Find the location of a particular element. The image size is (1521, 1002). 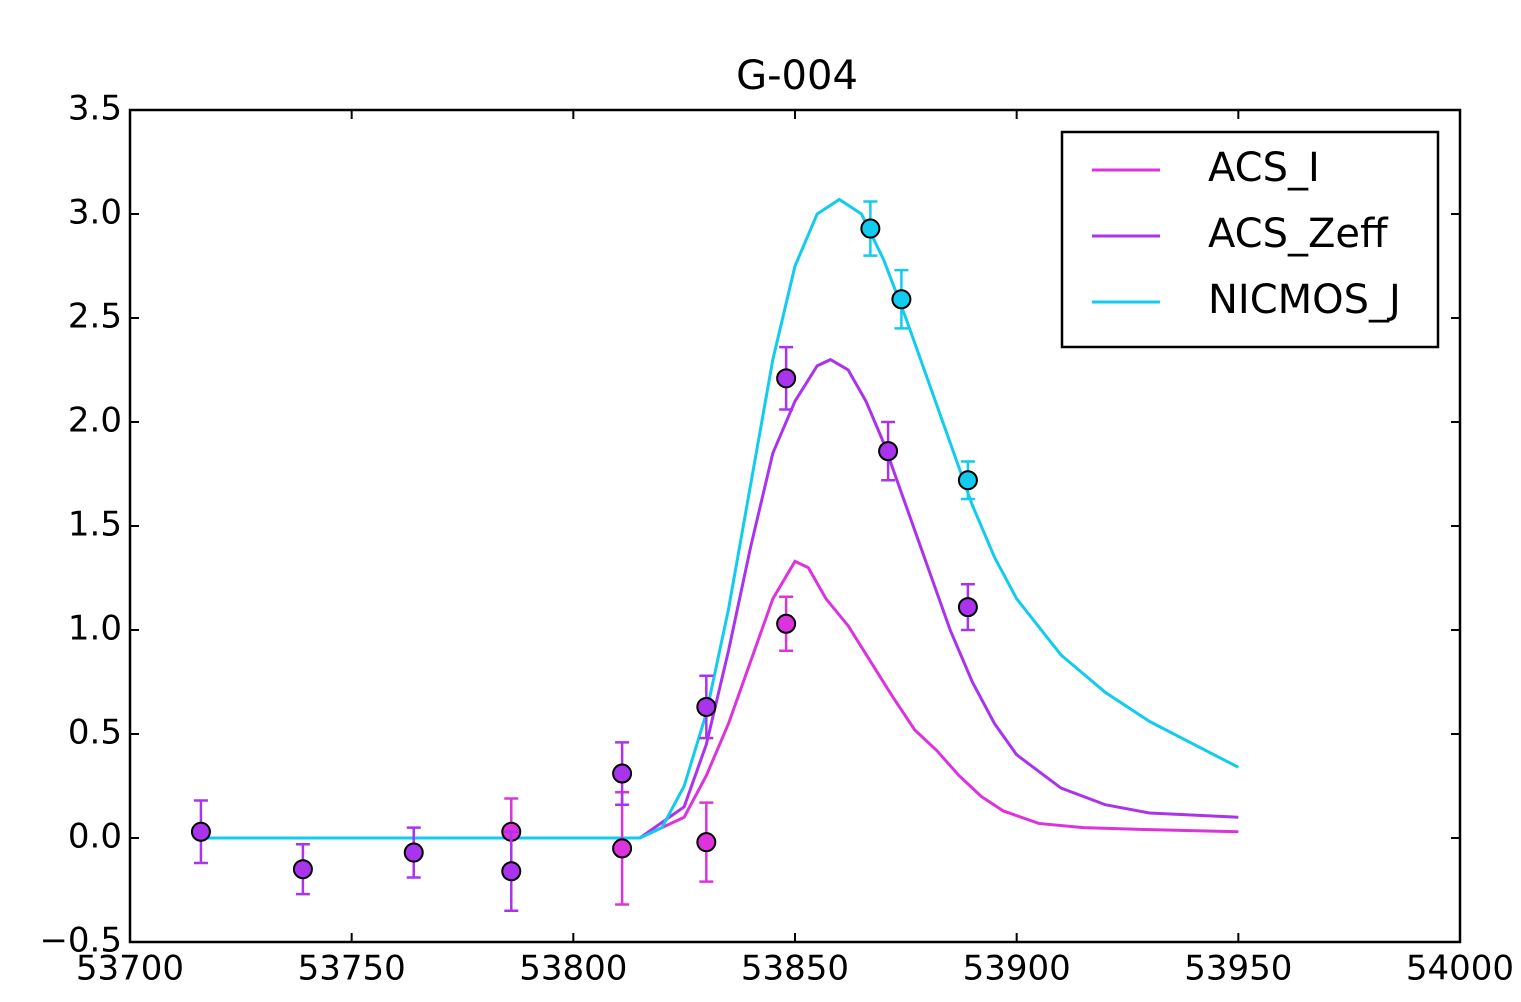

y-tick-label: 3.5 is located at coordinates (95, 109).